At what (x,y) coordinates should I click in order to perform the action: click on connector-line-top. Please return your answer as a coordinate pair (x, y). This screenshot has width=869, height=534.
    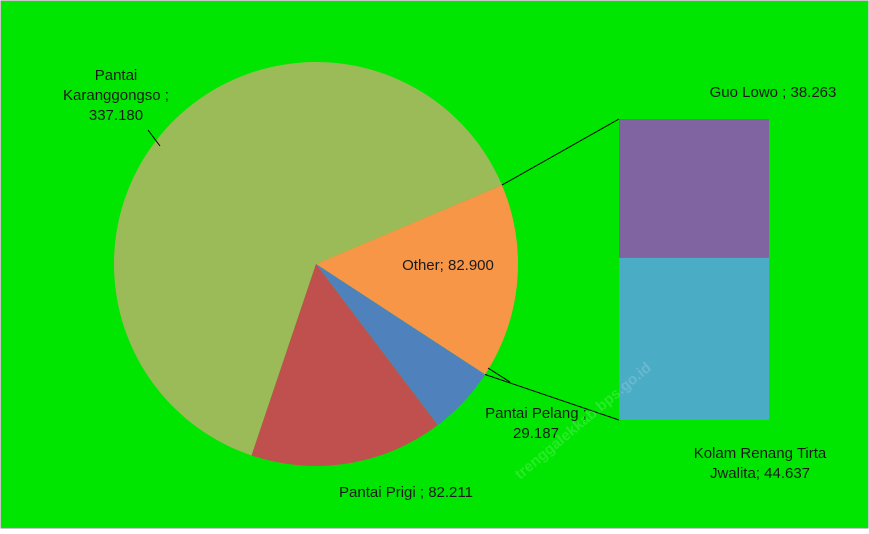
    Looking at the image, I should click on (560, 152).